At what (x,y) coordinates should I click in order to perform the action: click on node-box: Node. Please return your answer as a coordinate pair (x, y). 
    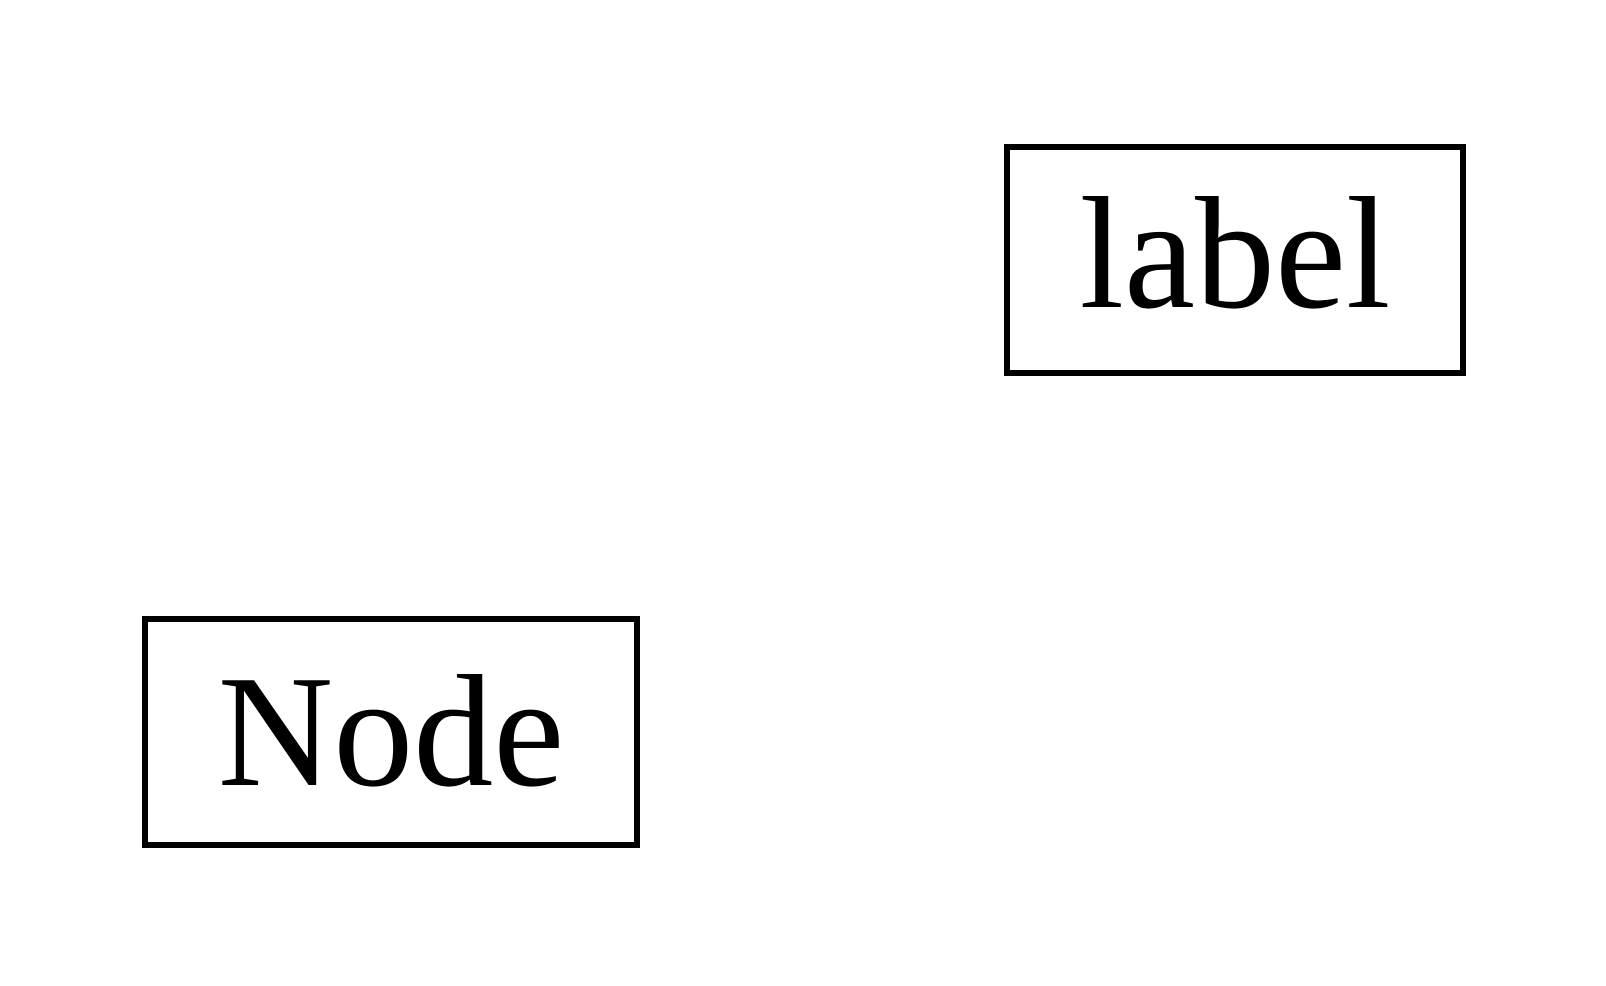
    Looking at the image, I should click on (391, 732).